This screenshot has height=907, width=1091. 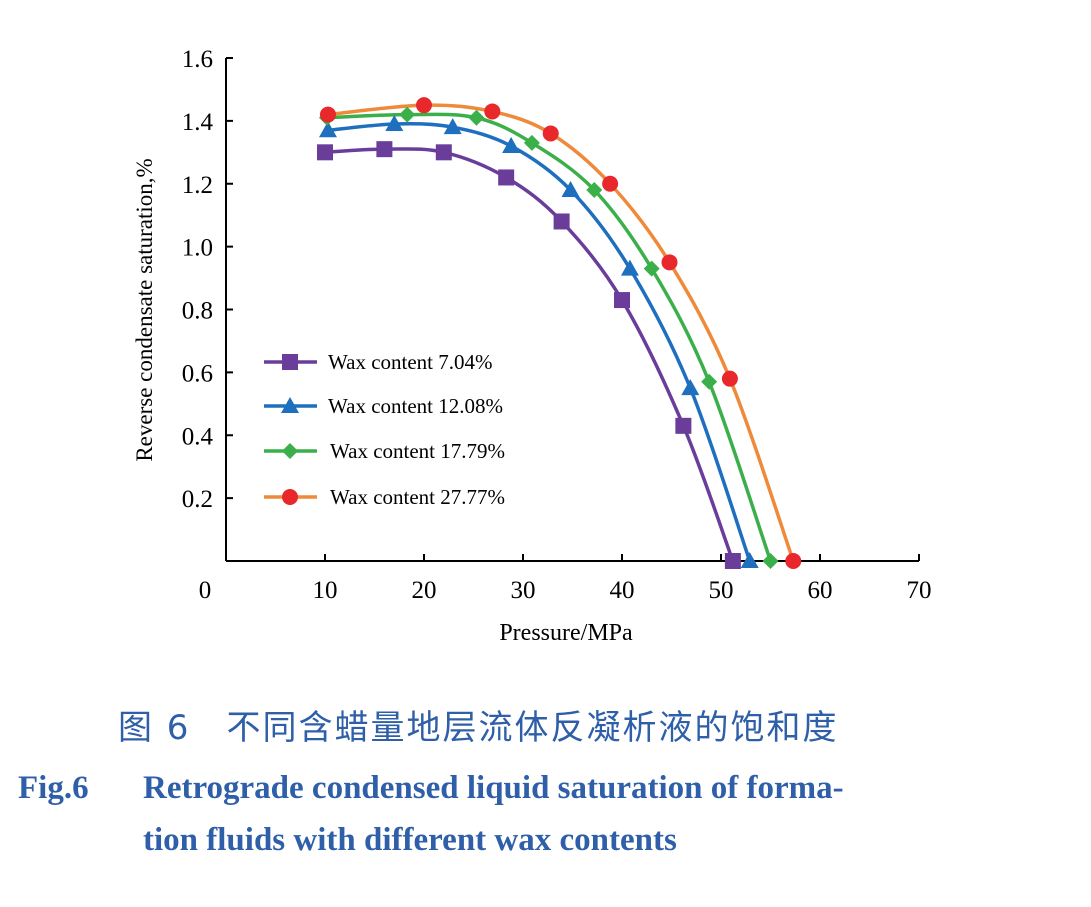 I want to click on caption-chinese: 图 6 不同含蜡量地层流体反凝析液的饱和度, so click(x=478, y=728).